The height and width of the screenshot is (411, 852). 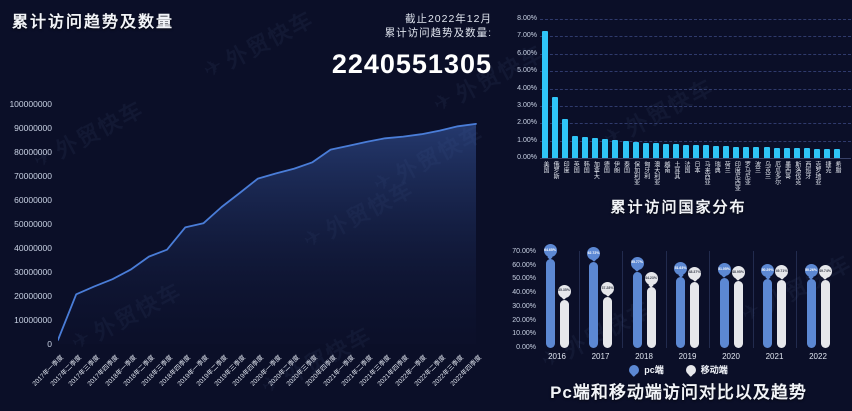 I want to click on visits-y-tick-label: 50000000, so click(x=33, y=224).